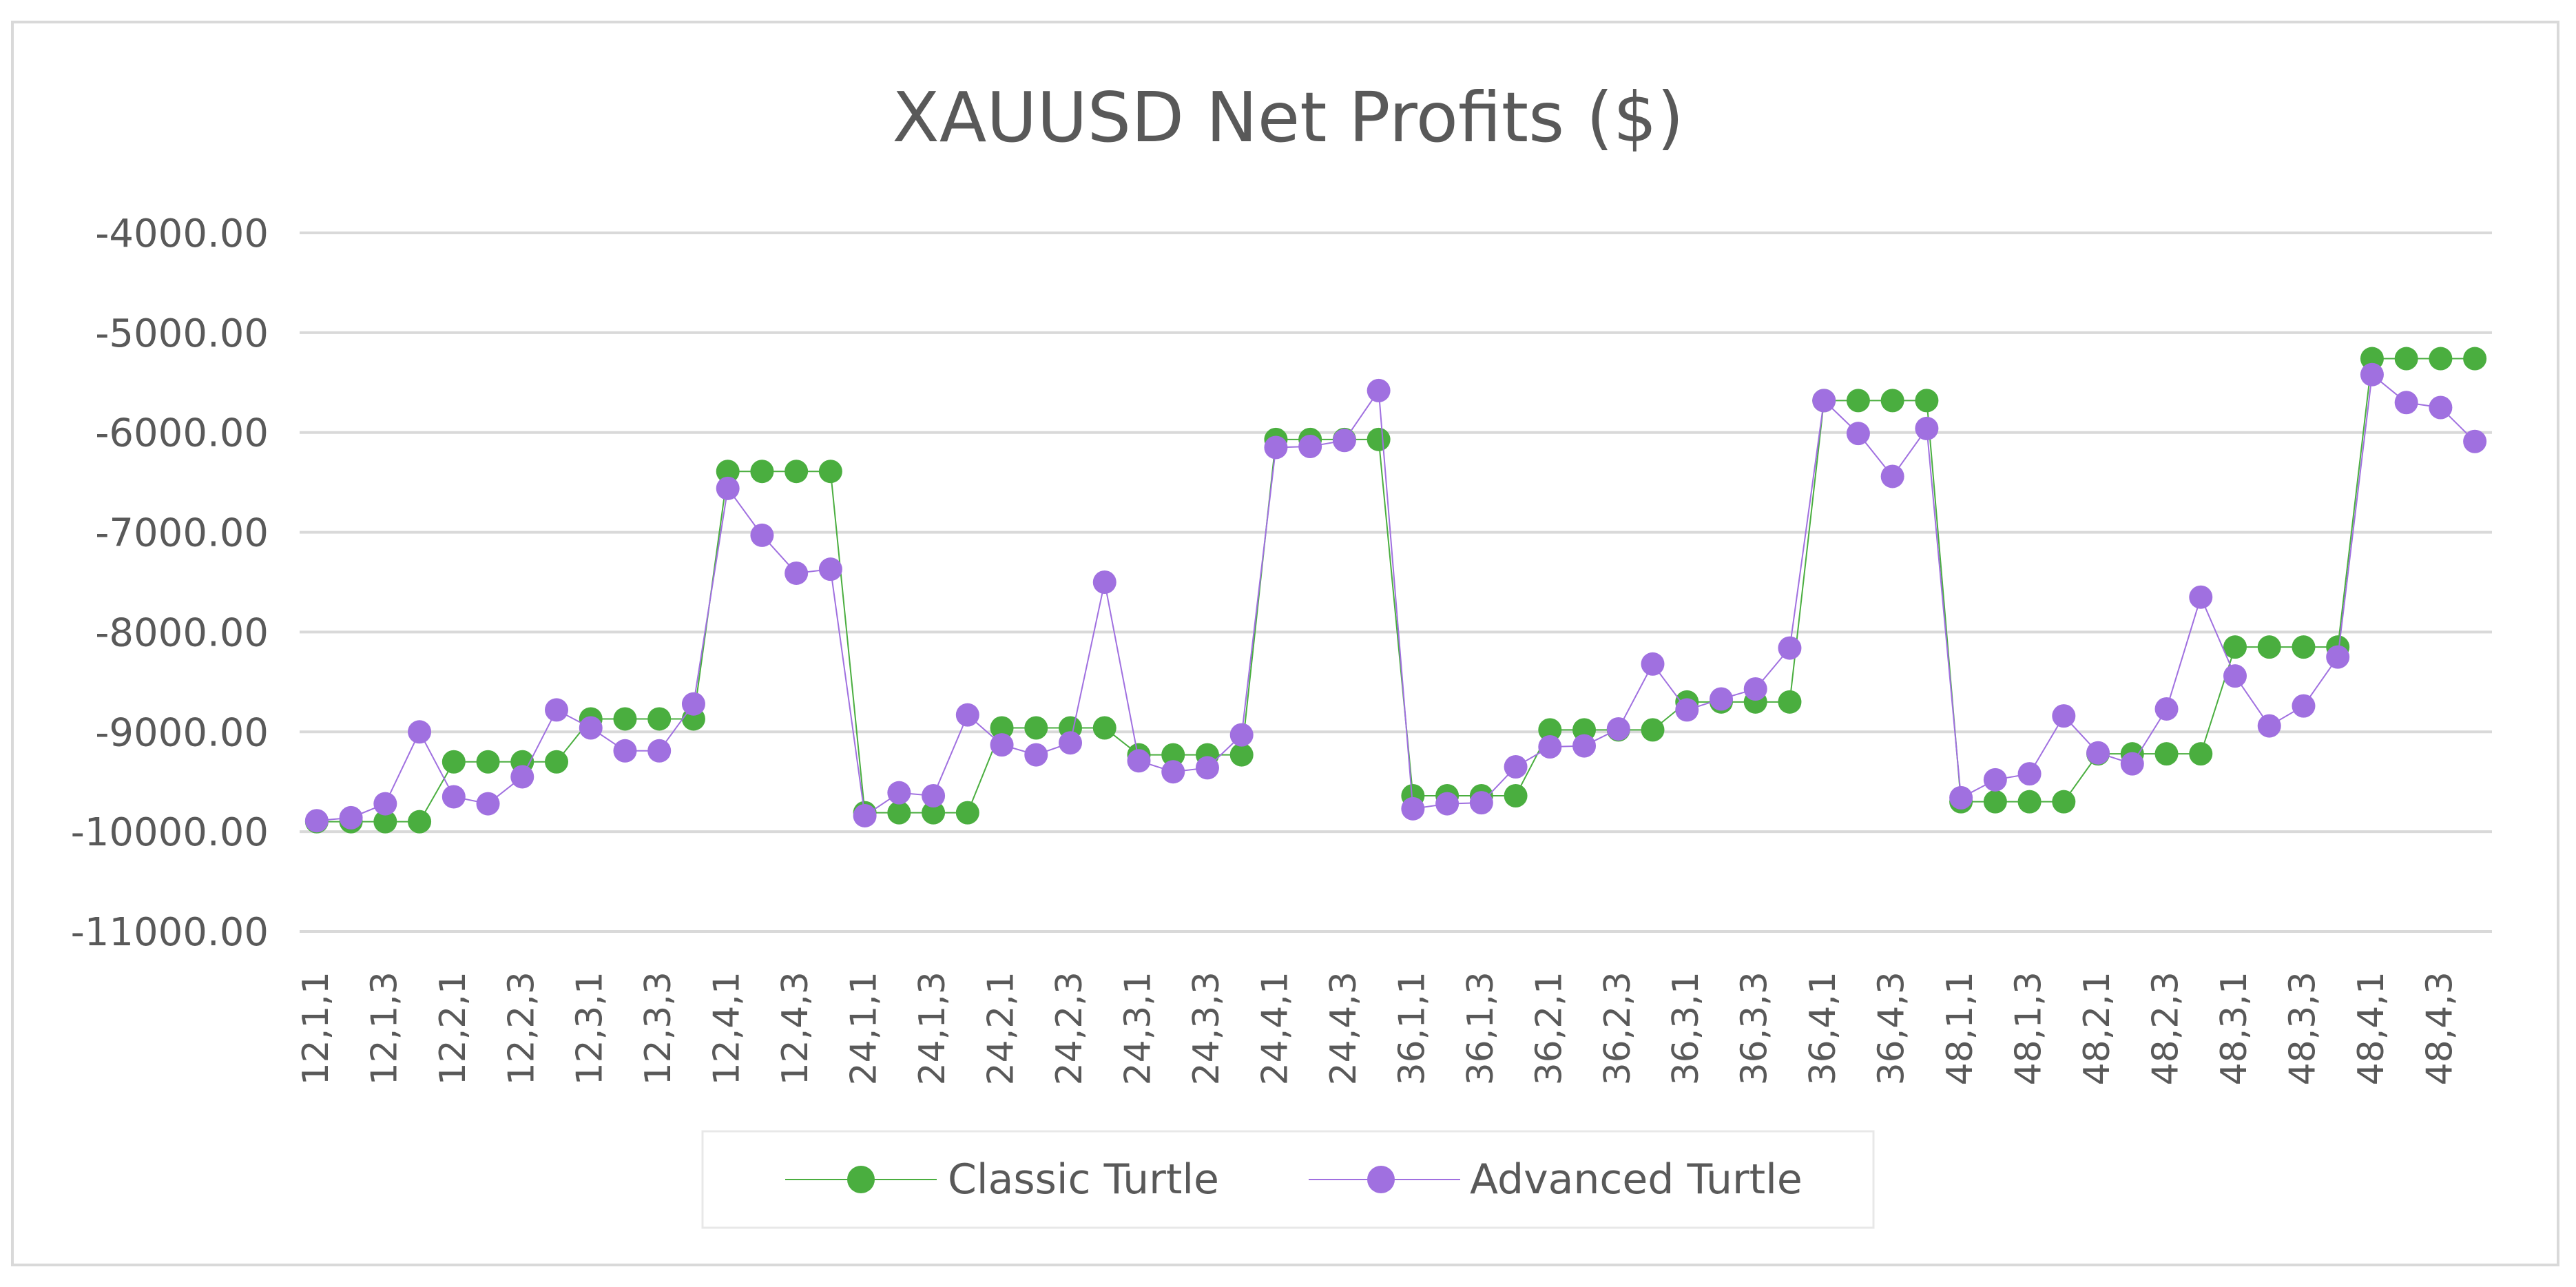 This screenshot has width=2576, height=1287. Describe the element at coordinates (170, 832) in the screenshot. I see `y-tick-label: -10000.00` at that location.